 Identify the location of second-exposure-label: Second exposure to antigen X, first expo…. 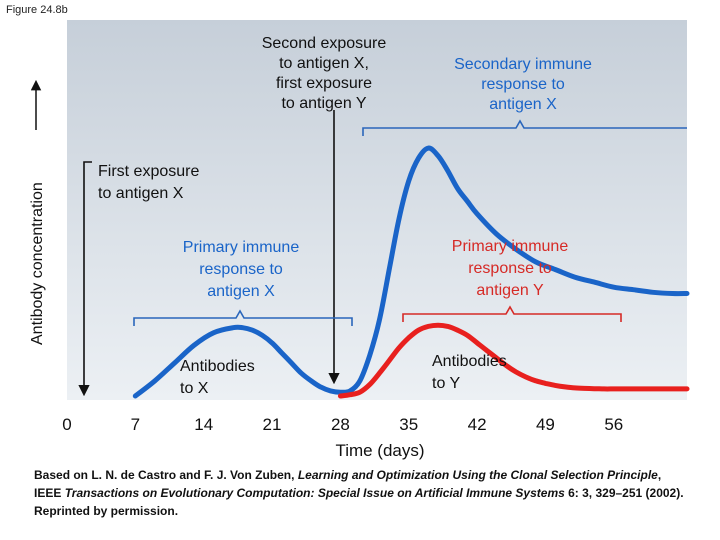
(324, 73).